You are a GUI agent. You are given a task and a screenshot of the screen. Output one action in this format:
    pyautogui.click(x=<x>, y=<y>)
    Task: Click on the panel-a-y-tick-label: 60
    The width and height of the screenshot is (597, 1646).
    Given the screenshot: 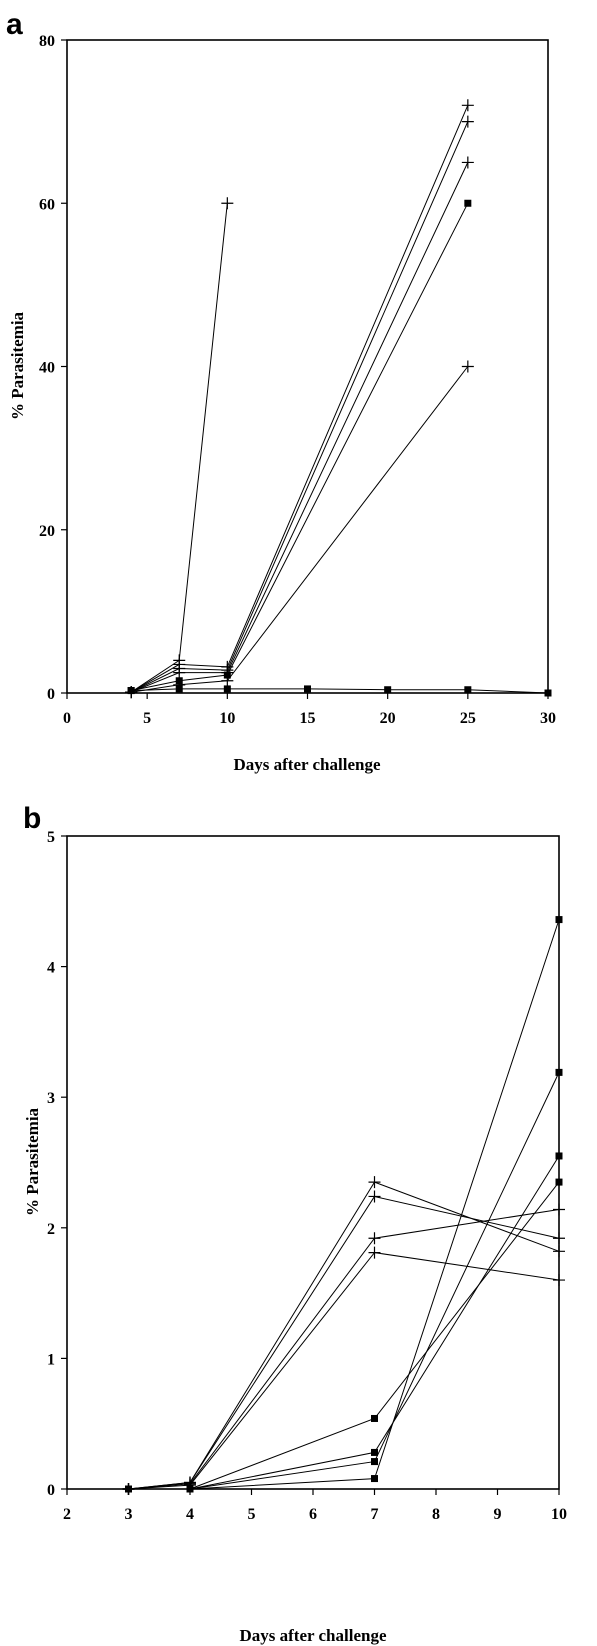 What is the action you would take?
    pyautogui.click(x=47, y=204)
    